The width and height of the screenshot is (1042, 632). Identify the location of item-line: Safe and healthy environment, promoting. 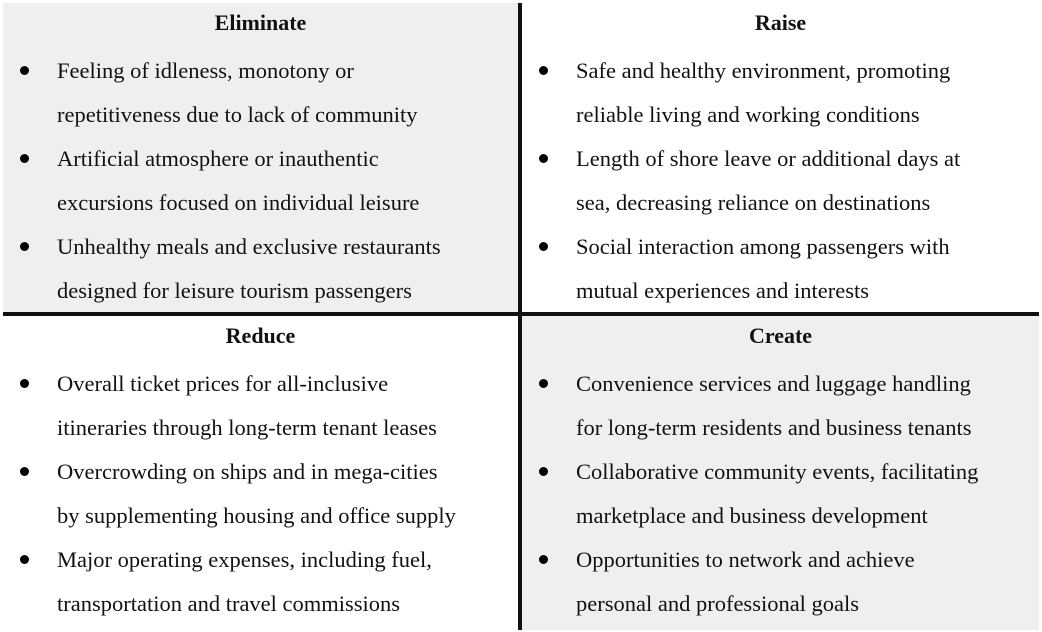
(763, 70).